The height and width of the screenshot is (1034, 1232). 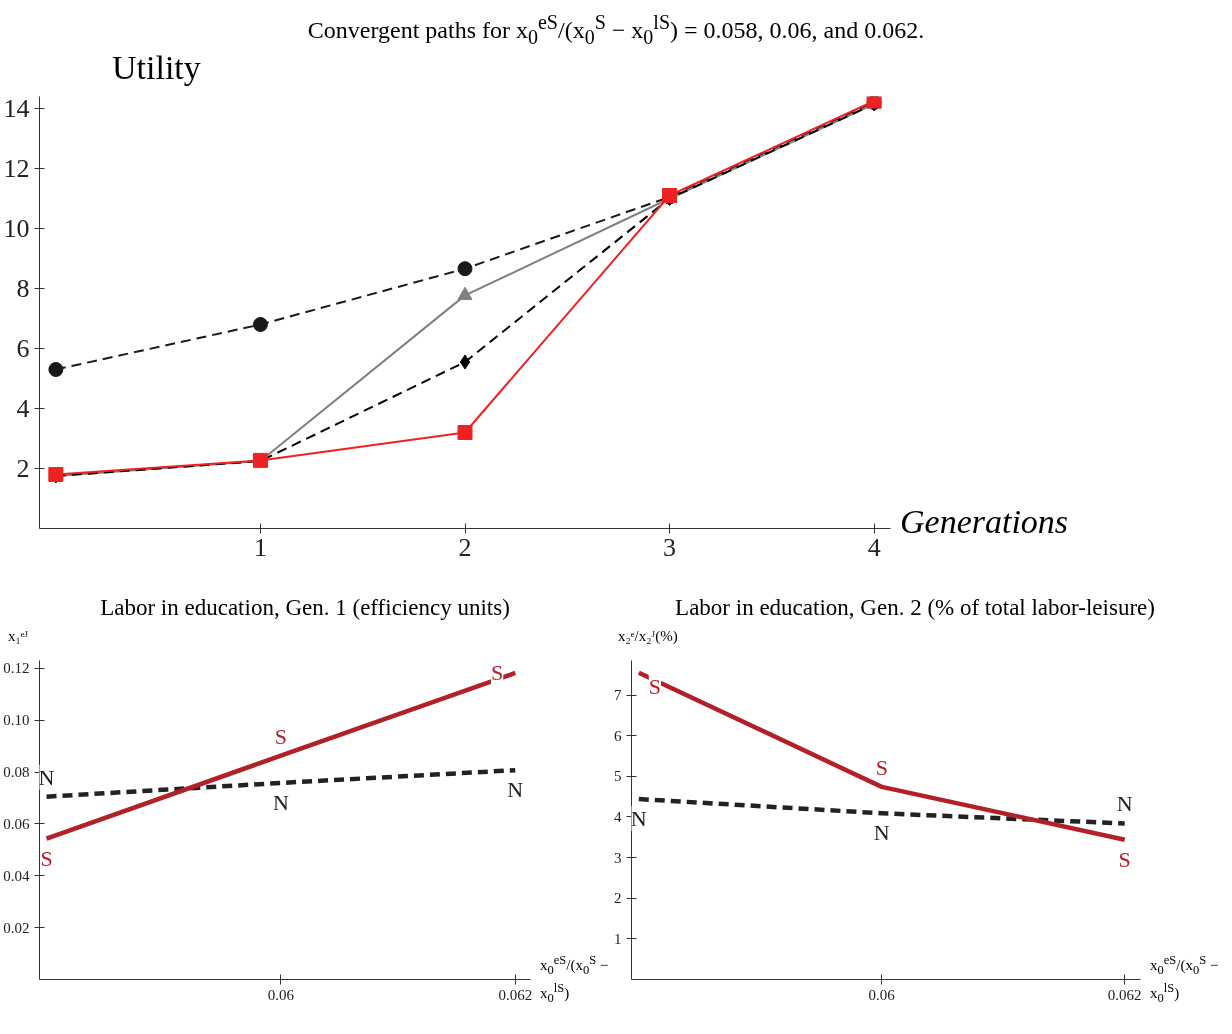 What do you see at coordinates (618, 695) in the screenshot?
I see `y-tick-label: 7` at bounding box center [618, 695].